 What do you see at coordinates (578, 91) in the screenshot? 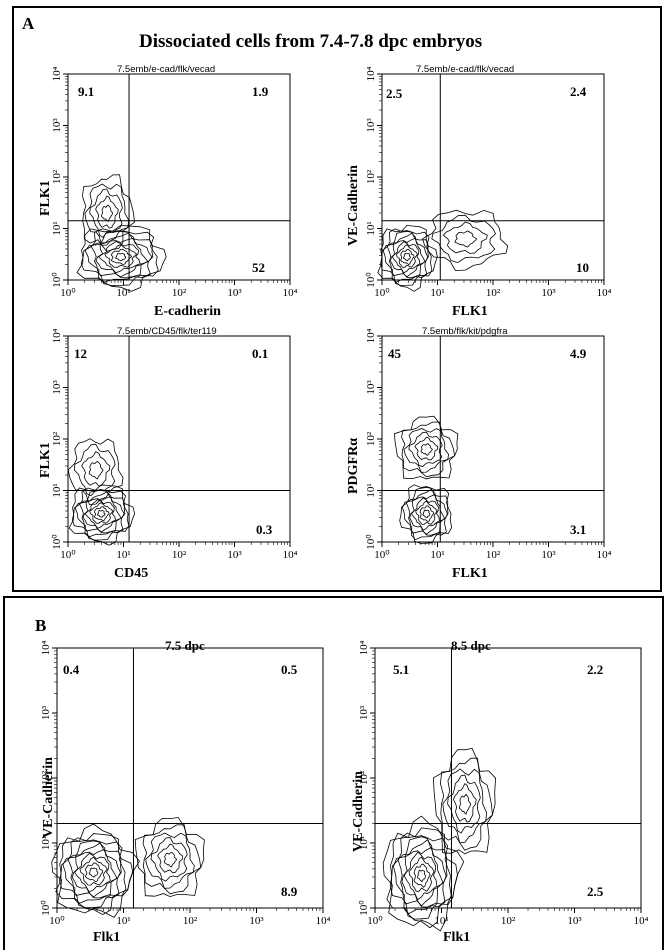
I see `quadrant-upper-right: 2.4` at bounding box center [578, 91].